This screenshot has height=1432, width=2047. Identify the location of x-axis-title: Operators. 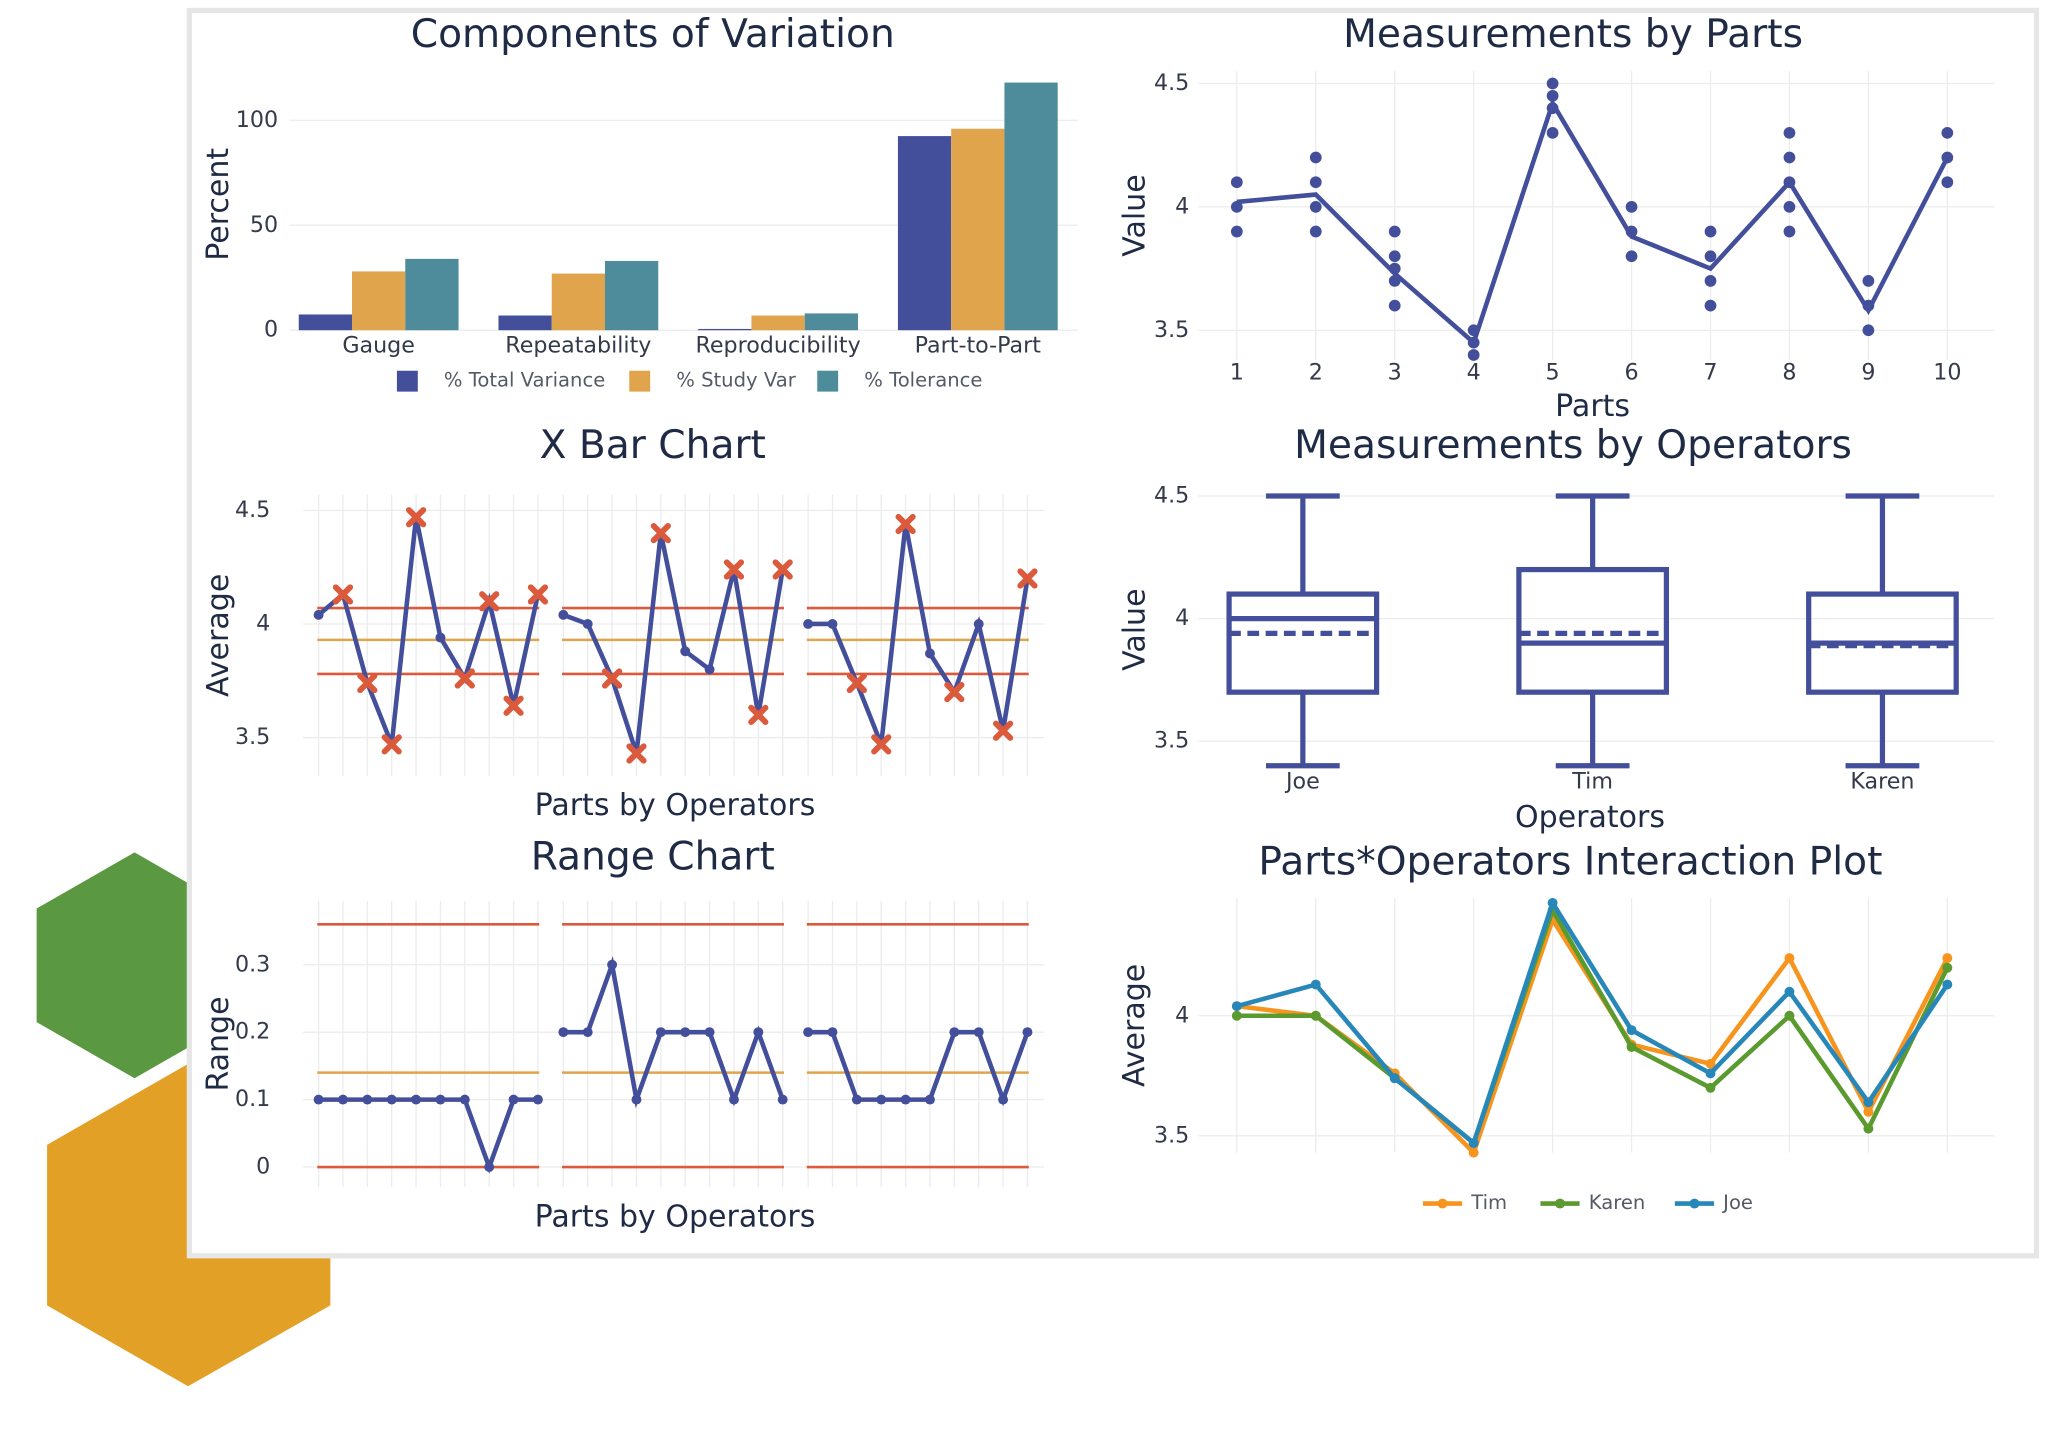
(1590, 817).